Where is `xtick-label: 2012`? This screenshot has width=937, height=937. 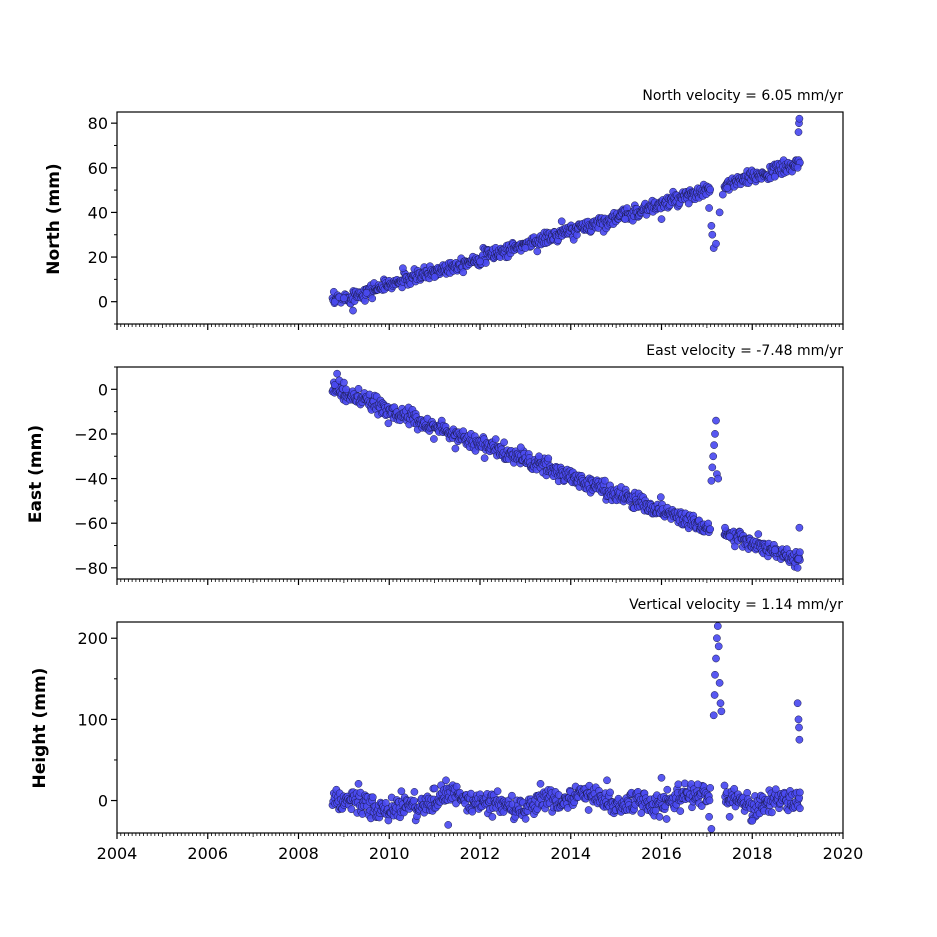
xtick-label: 2012 is located at coordinates (480, 853).